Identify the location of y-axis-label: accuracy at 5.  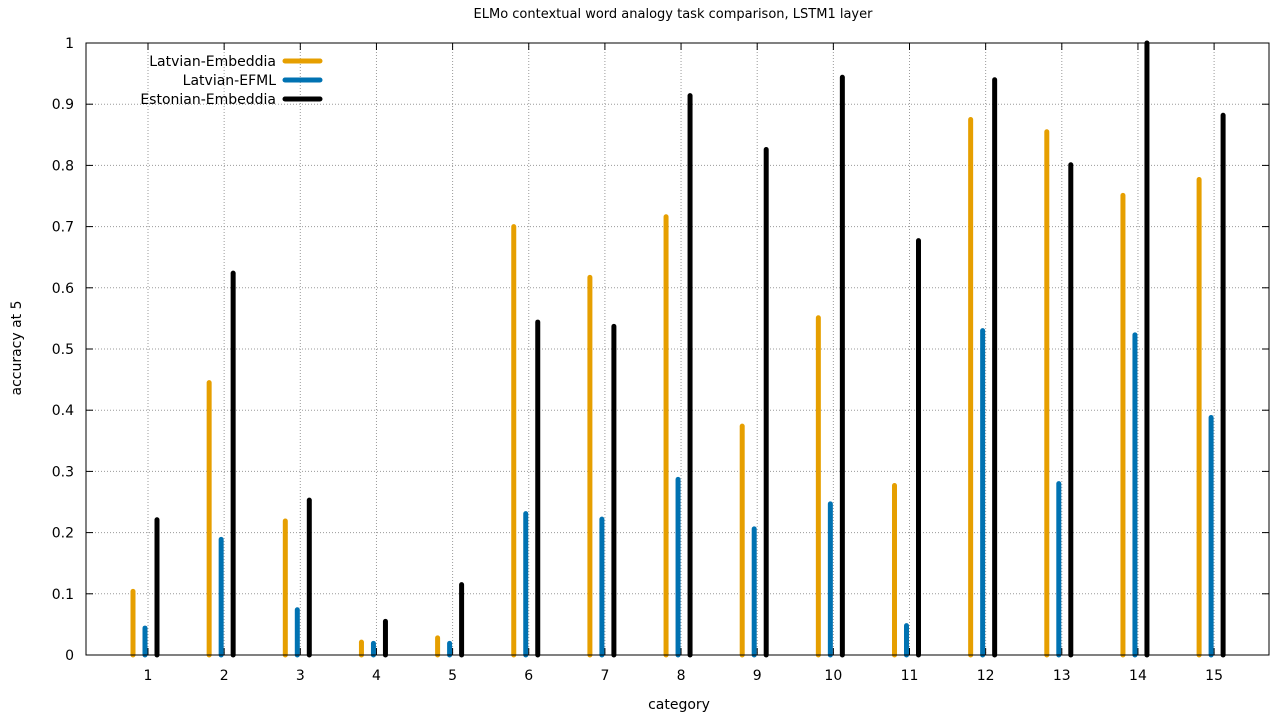
(17, 347).